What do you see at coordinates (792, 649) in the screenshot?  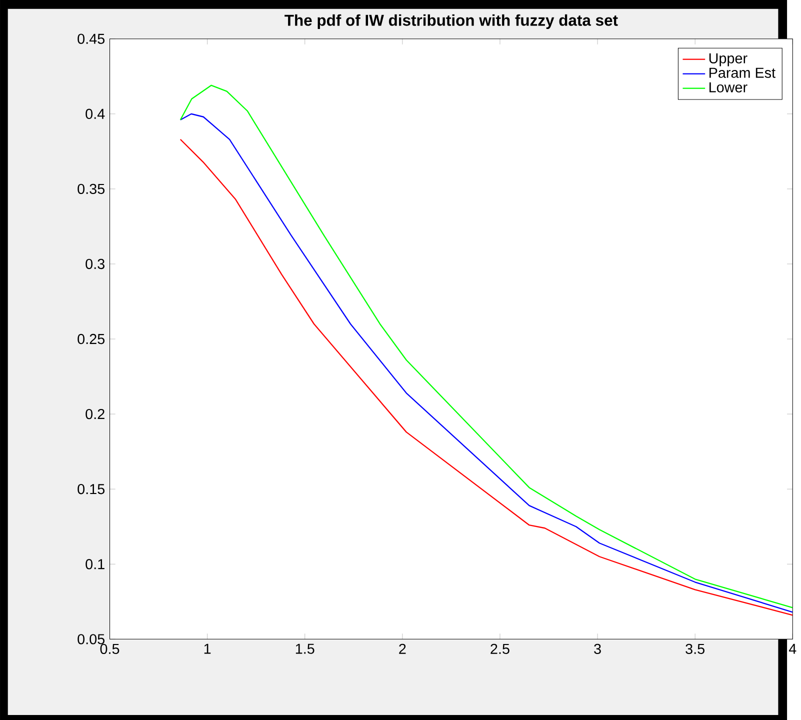 I see `x-tick-label: 4` at bounding box center [792, 649].